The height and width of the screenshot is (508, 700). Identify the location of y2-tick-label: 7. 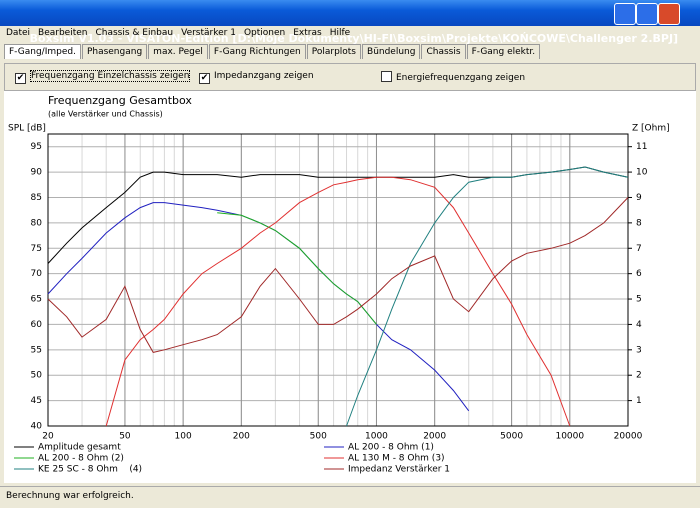
(639, 249).